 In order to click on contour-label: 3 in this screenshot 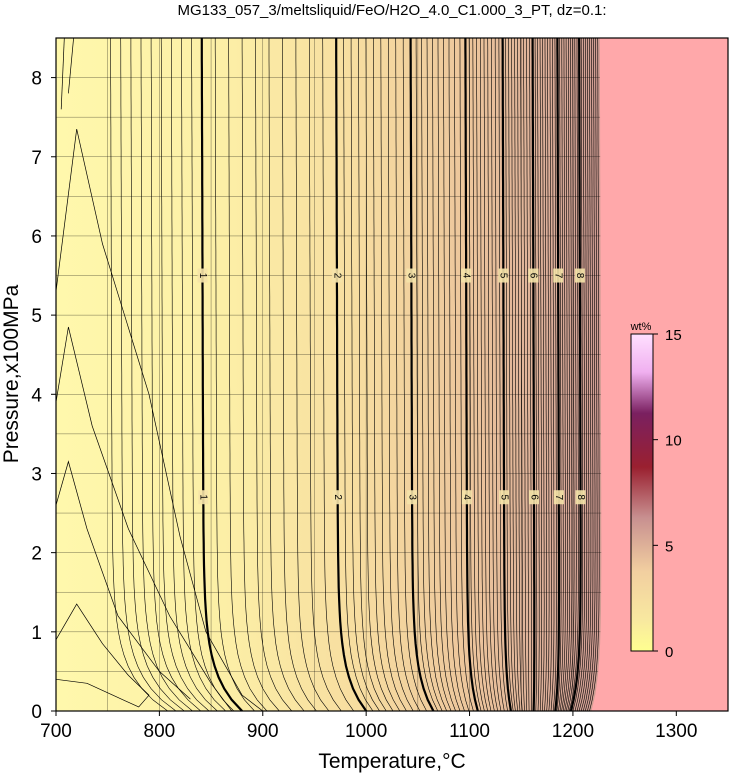, I will do `click(411, 497)`.